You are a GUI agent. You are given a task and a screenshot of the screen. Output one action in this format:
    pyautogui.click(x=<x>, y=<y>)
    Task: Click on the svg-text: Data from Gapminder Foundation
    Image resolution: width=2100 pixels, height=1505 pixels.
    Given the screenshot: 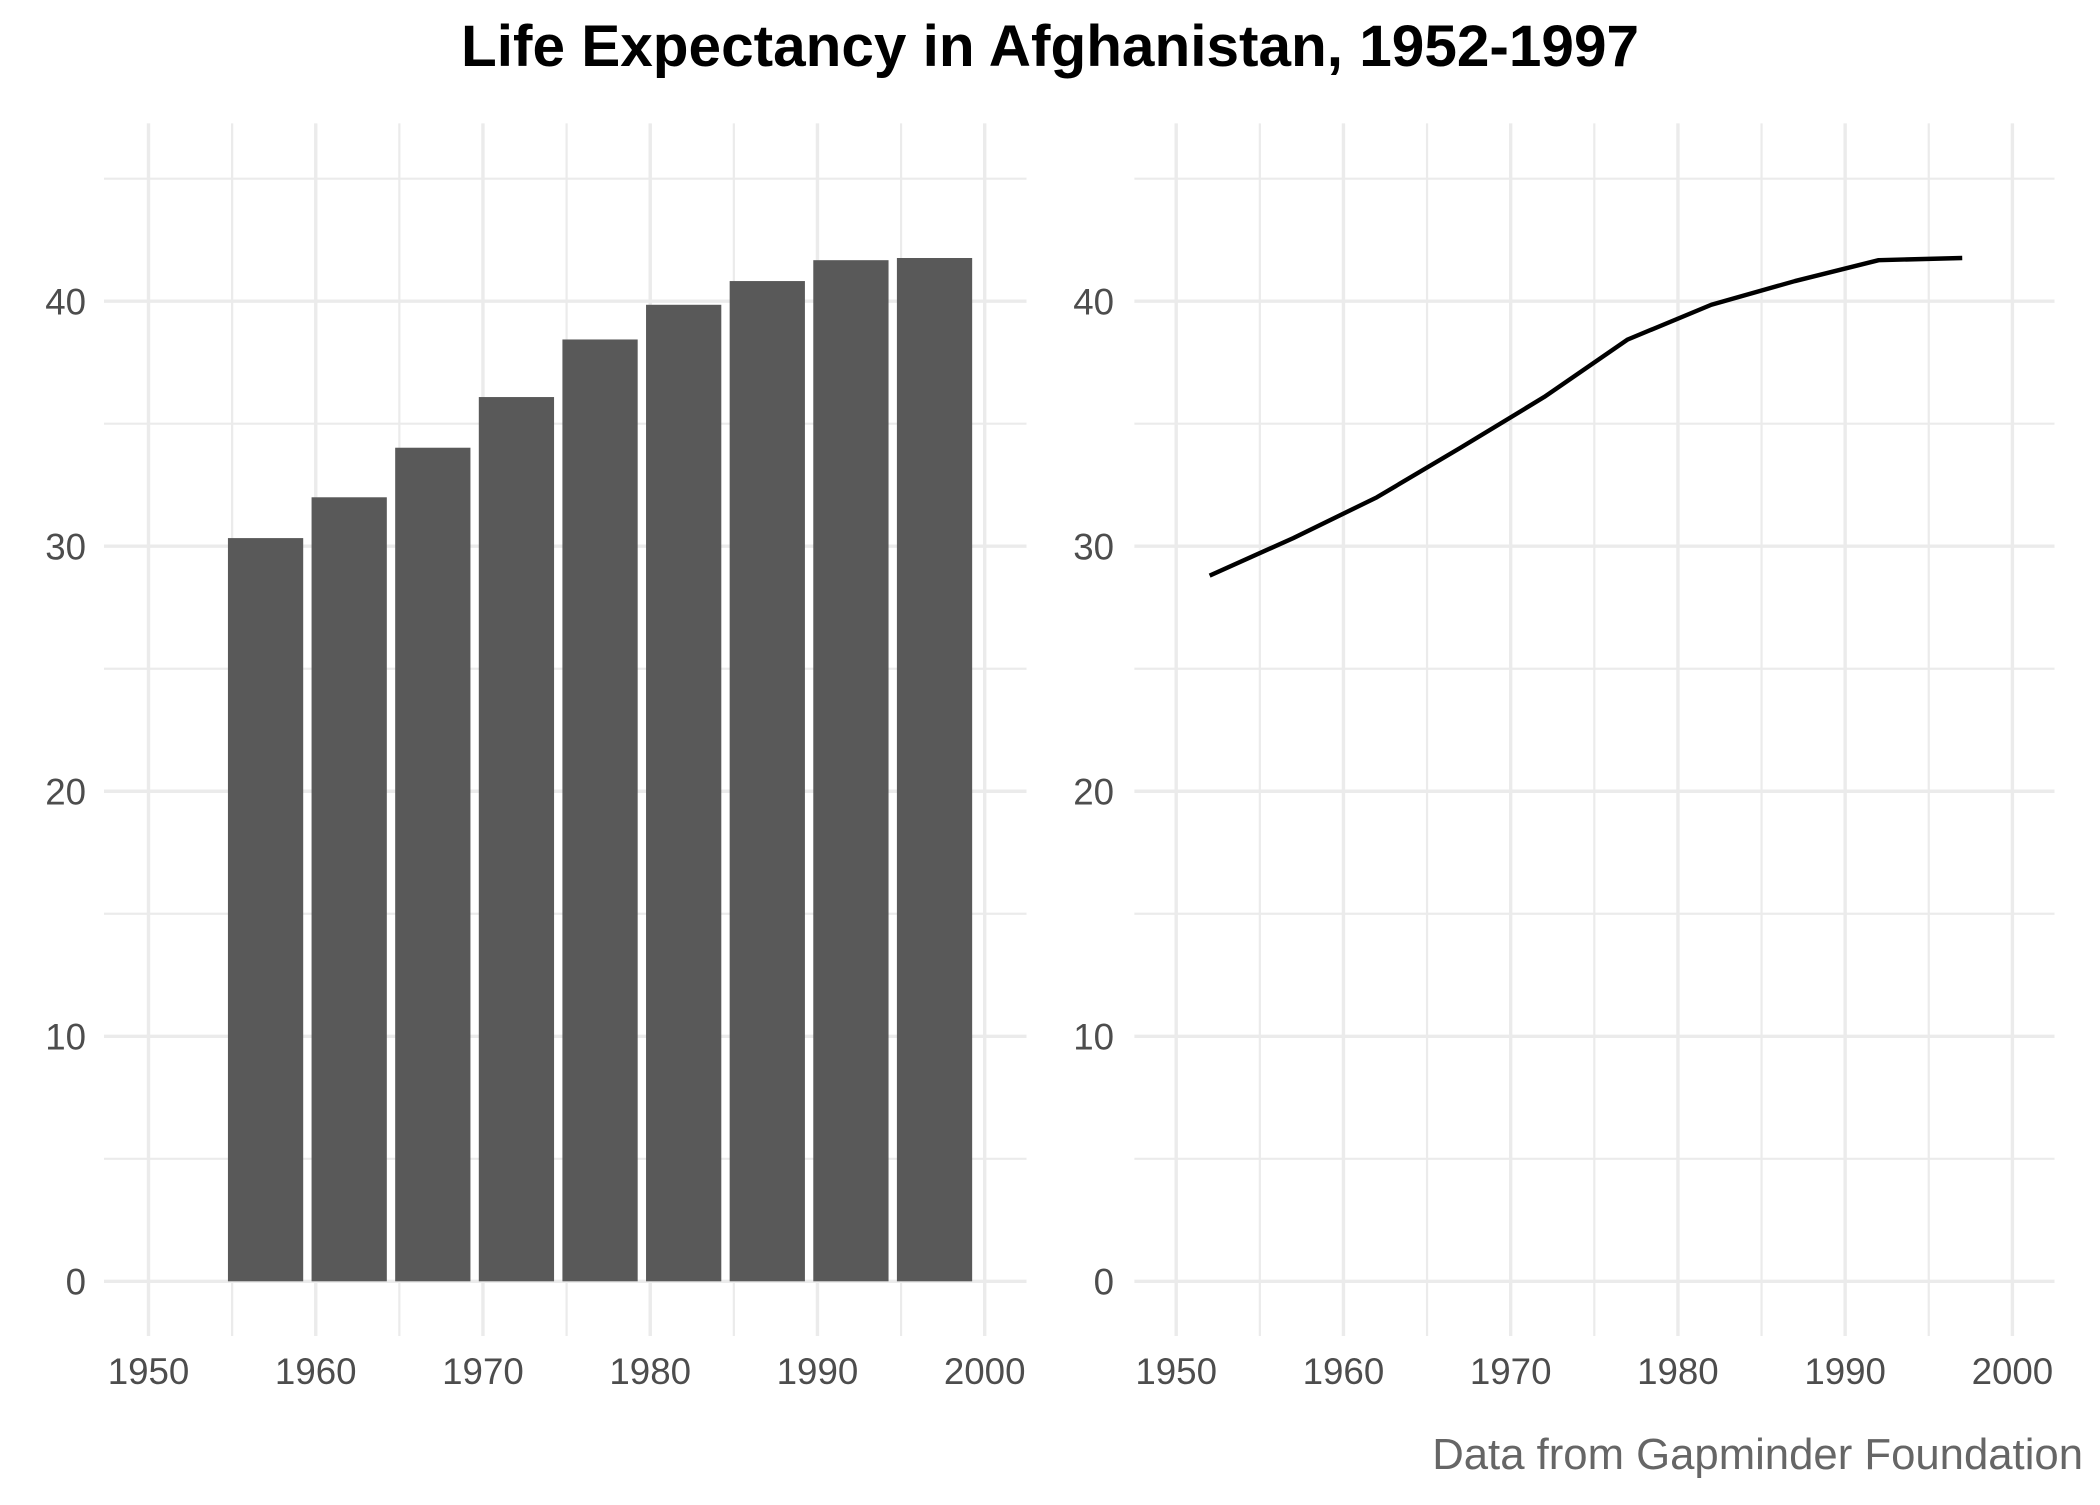 What is the action you would take?
    pyautogui.click(x=1757, y=1454)
    